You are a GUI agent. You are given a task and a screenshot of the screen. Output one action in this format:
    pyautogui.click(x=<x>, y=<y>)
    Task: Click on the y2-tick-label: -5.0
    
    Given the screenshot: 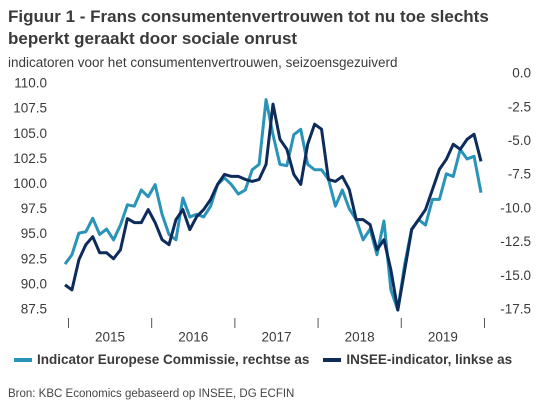 What is the action you would take?
    pyautogui.click(x=519, y=140)
    